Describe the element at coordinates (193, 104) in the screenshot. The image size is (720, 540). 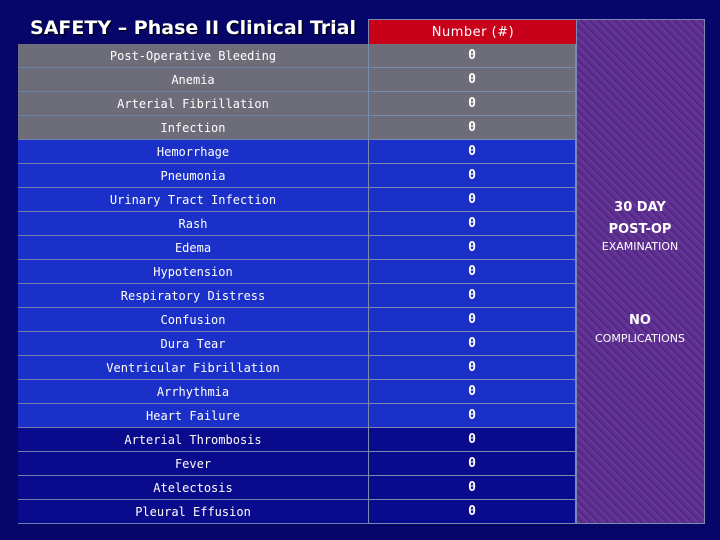
I see `complication-name: Arterial Fibrillation` at that location.